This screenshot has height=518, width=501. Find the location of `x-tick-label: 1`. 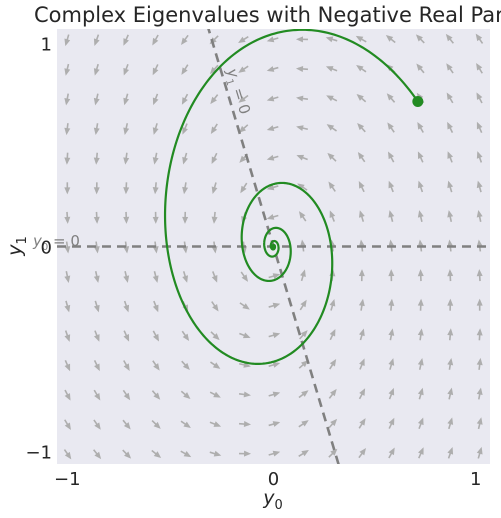

x-tick-label: 1 is located at coordinates (475, 479).